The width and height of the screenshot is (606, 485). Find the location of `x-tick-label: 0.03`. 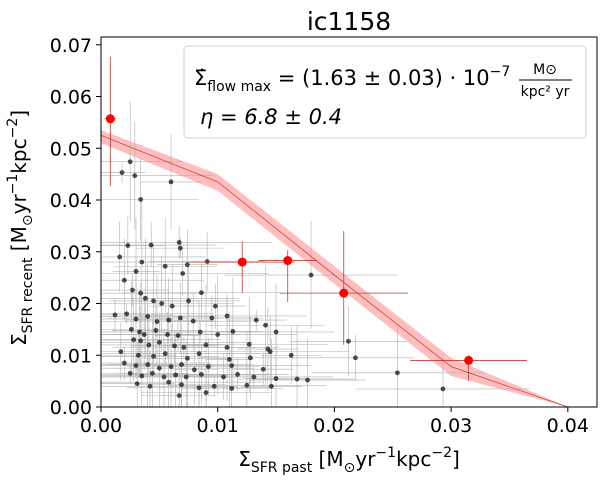

x-tick-label: 0.03 is located at coordinates (451, 426).